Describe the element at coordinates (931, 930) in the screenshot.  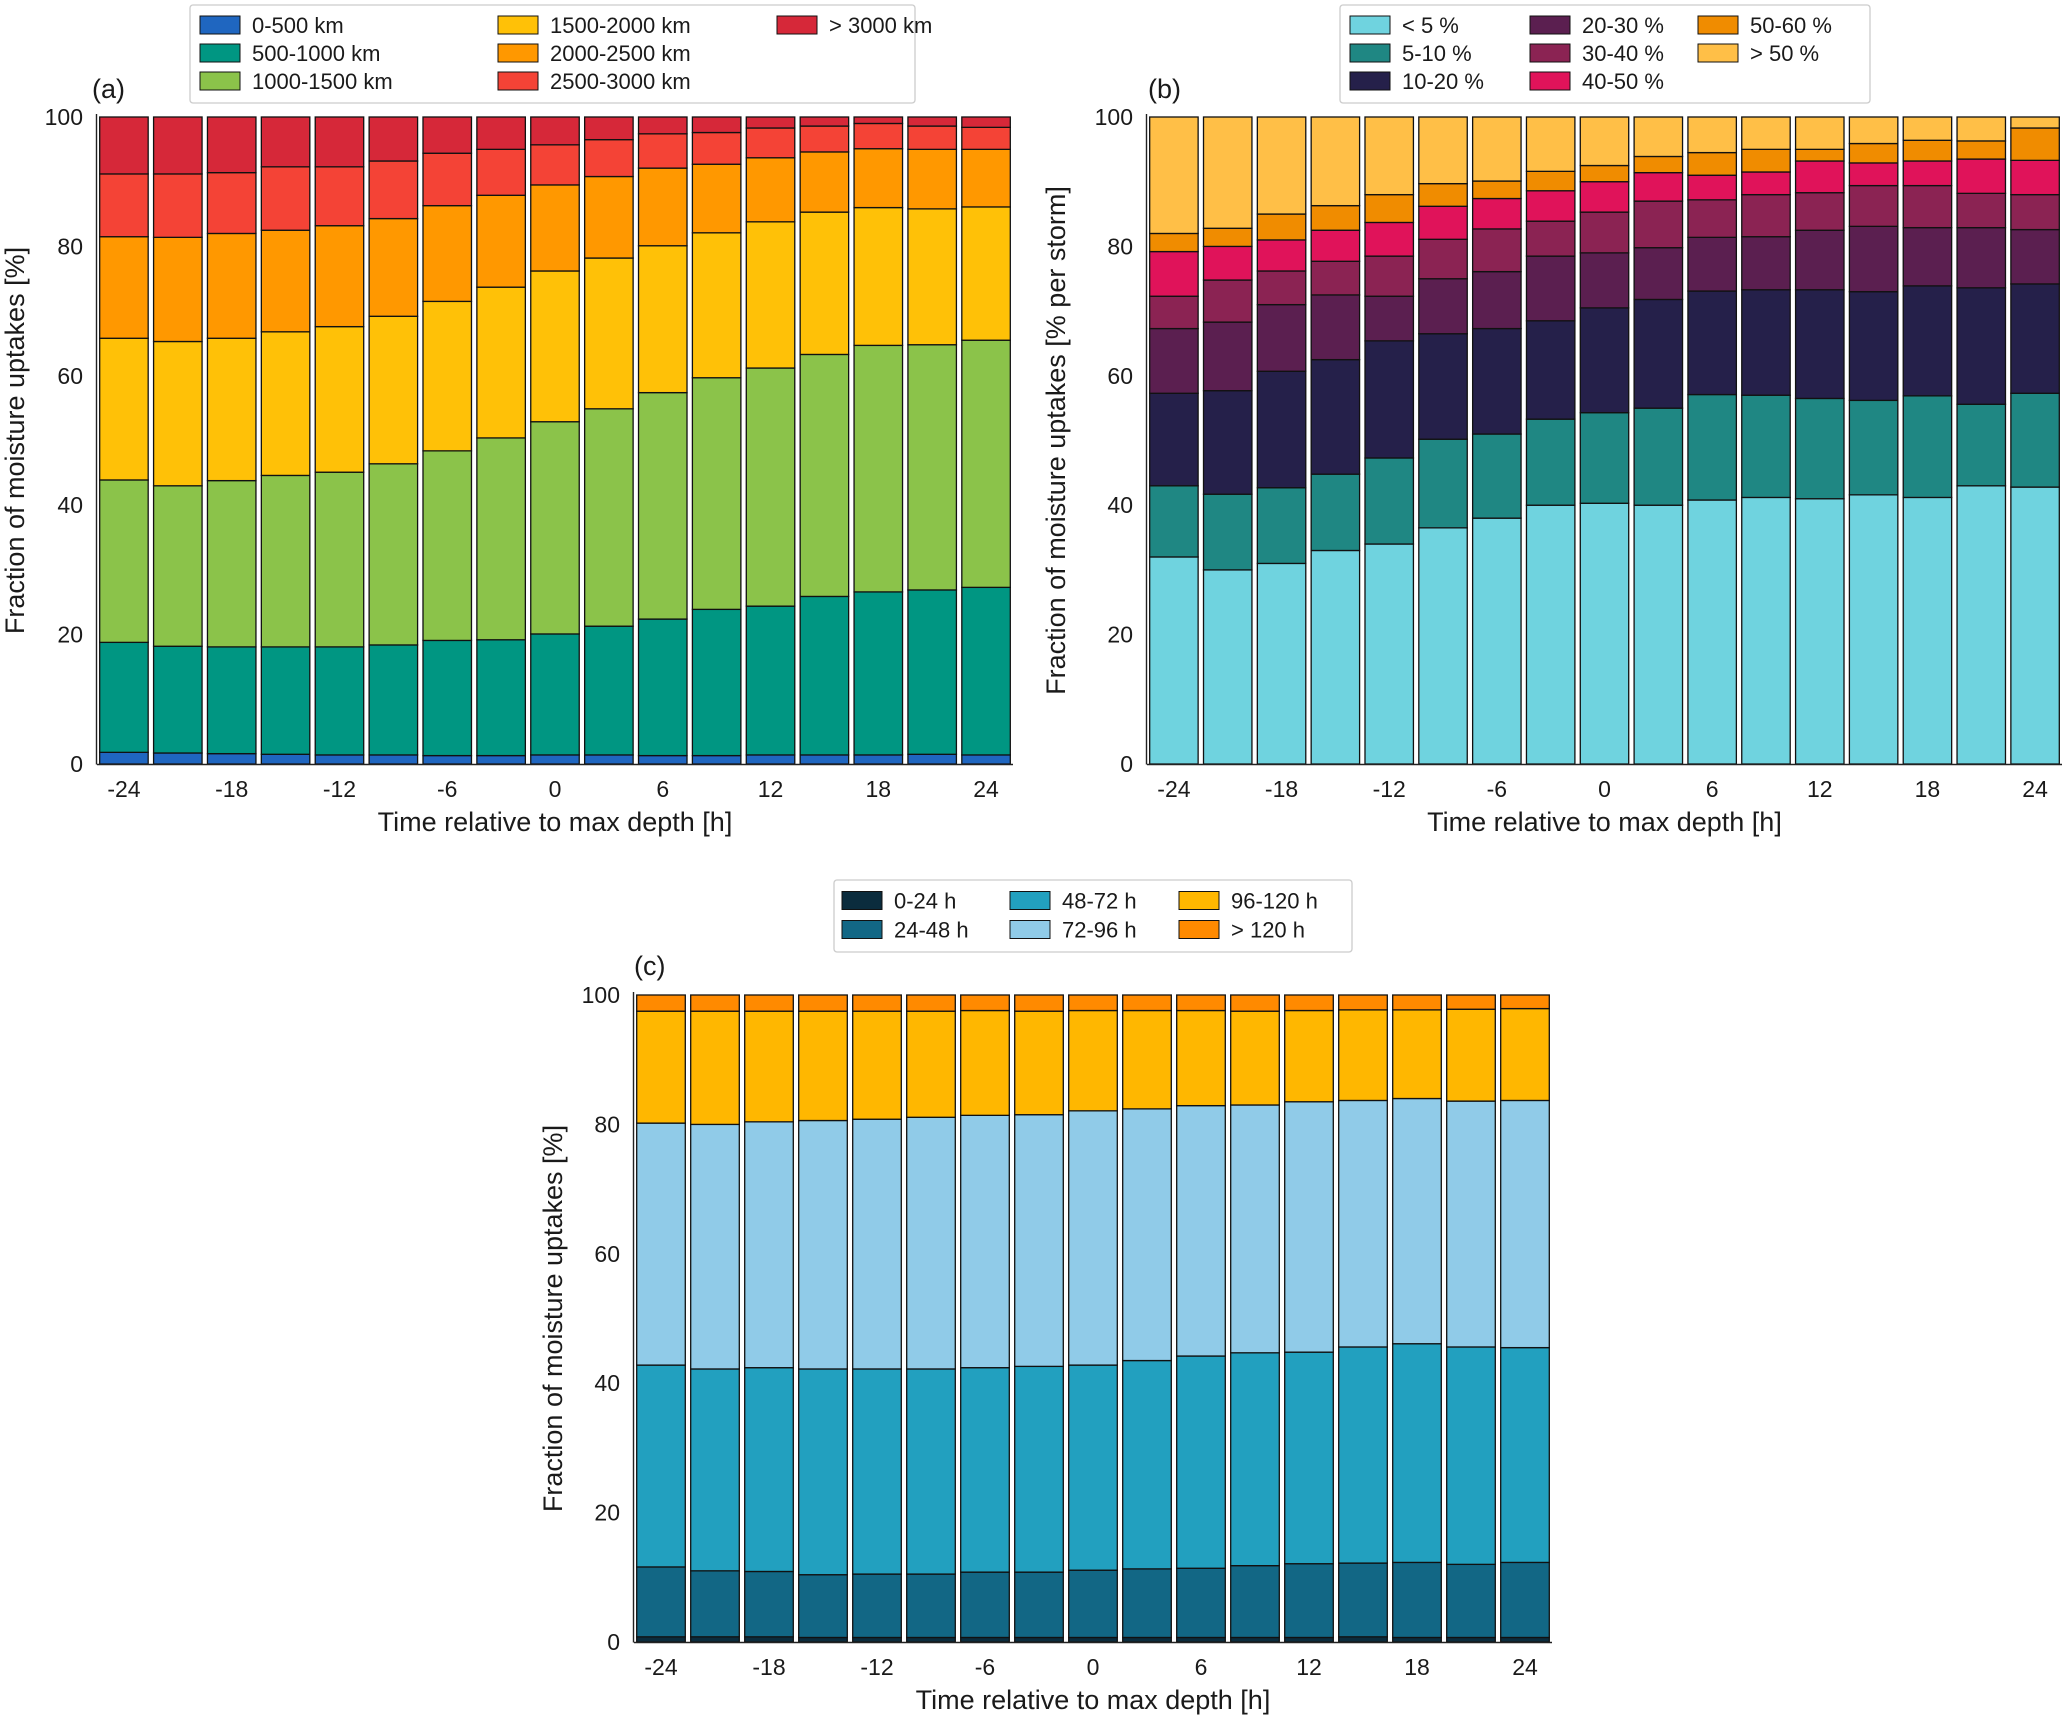
I see `legend-label: 24-48 h` at that location.